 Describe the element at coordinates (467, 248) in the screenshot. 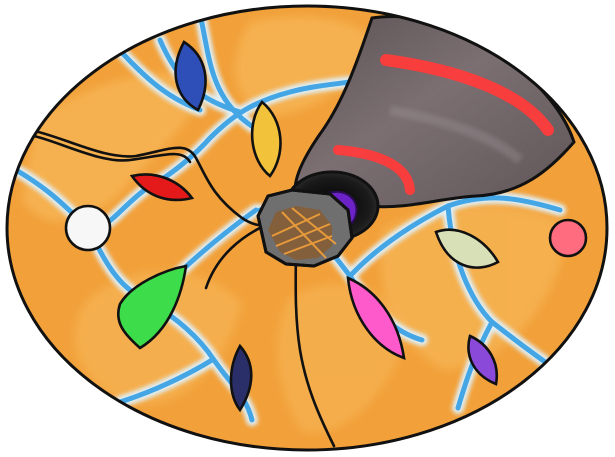

I see `gem-sage` at that location.